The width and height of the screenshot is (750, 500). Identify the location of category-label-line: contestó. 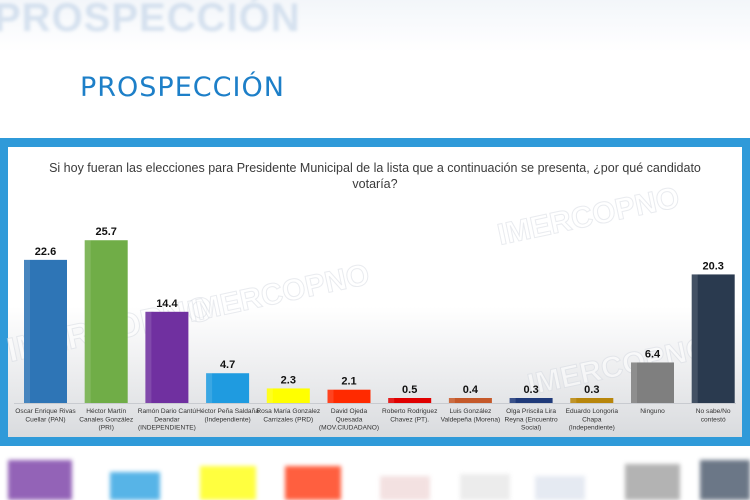
(713, 419).